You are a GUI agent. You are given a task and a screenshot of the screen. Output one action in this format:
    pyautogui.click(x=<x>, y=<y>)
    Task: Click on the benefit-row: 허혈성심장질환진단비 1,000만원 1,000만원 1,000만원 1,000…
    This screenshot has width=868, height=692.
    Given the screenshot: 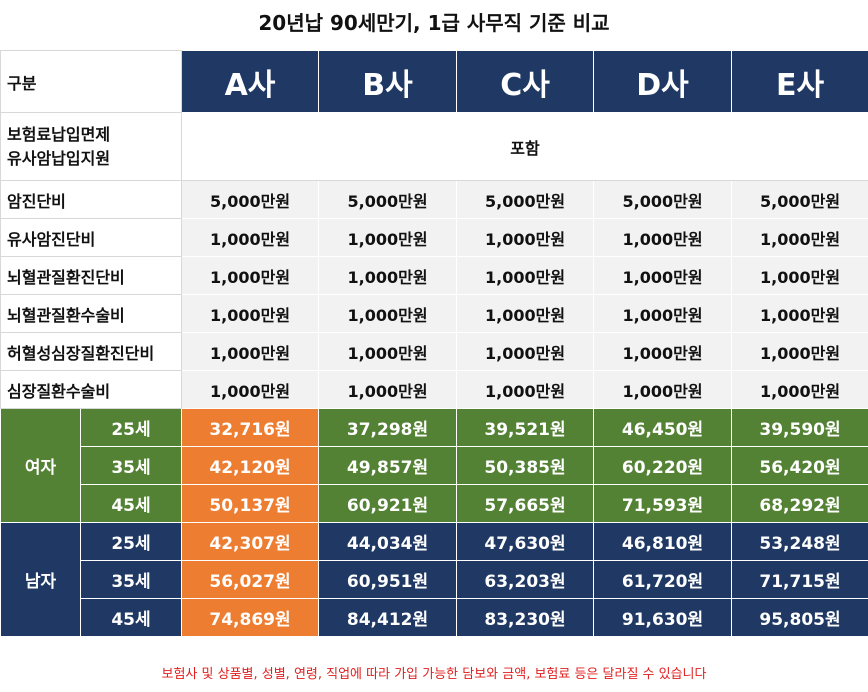 What is the action you would take?
    pyautogui.click(x=434, y=351)
    